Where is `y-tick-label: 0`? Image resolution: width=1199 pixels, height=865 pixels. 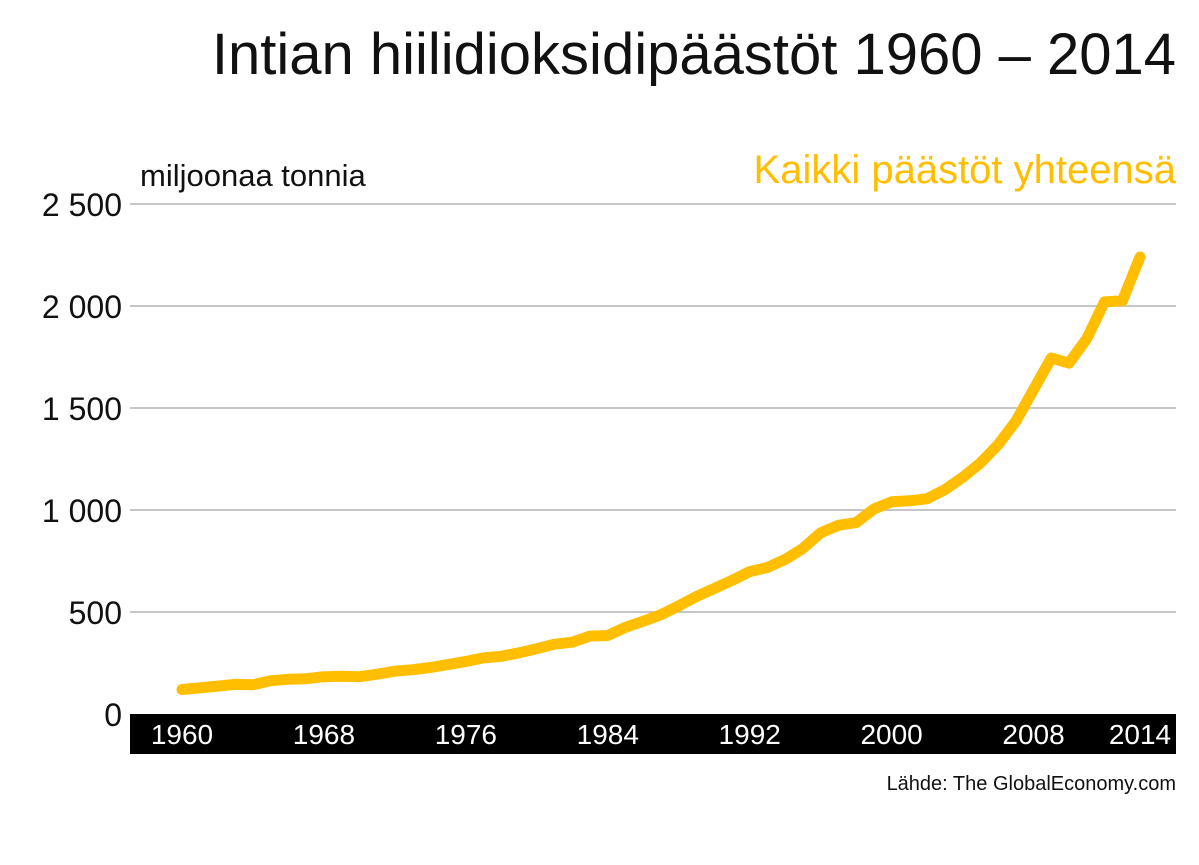
y-tick-label: 0 is located at coordinates (113, 715).